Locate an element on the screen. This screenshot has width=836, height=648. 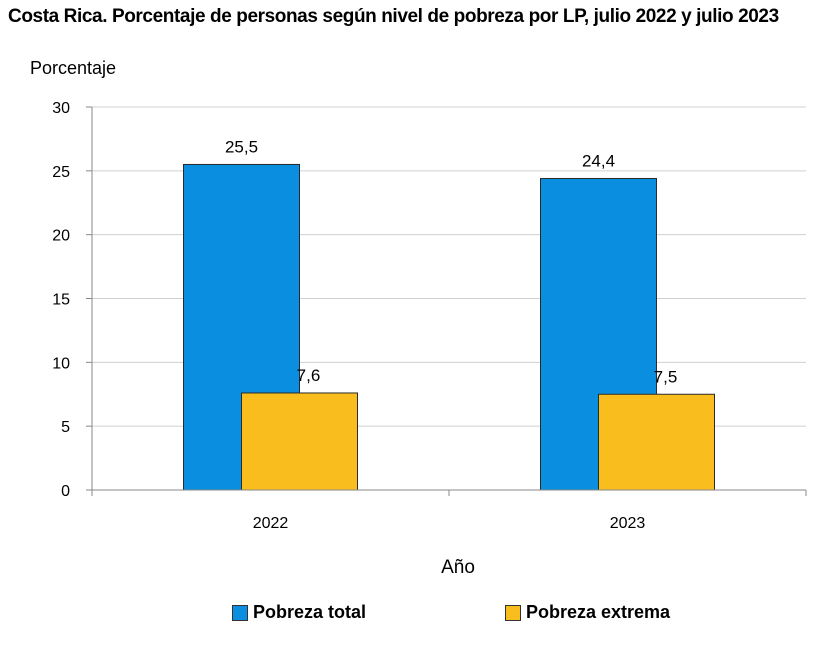
data-label-pobreza-total-2022: 25,5 is located at coordinates (241, 146).